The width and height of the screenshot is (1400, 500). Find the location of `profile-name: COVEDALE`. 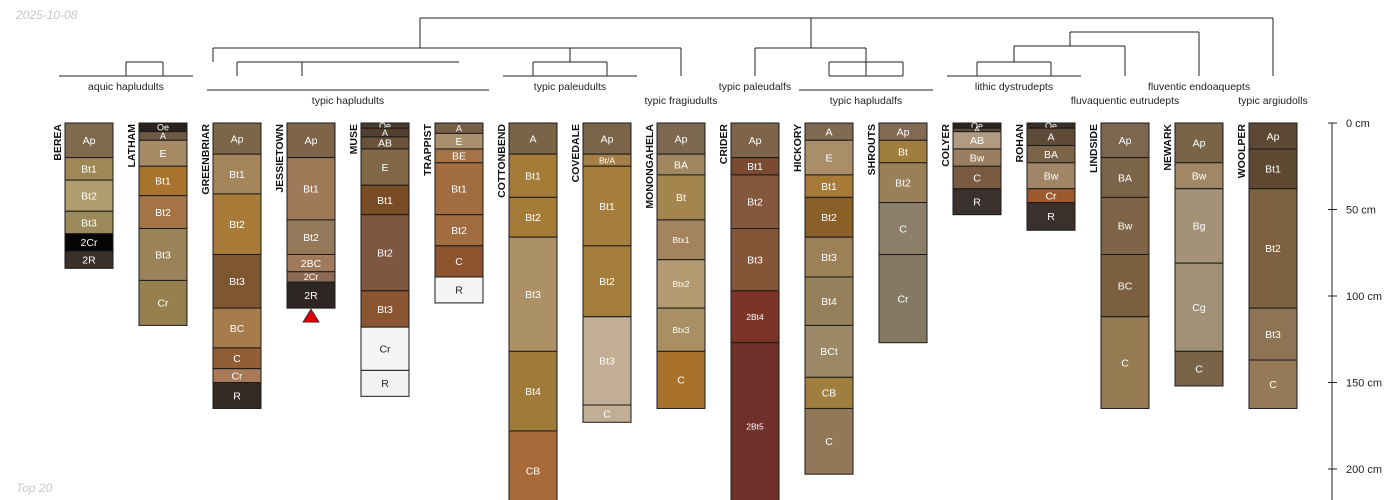

profile-name: COVEDALE is located at coordinates (576, 153).